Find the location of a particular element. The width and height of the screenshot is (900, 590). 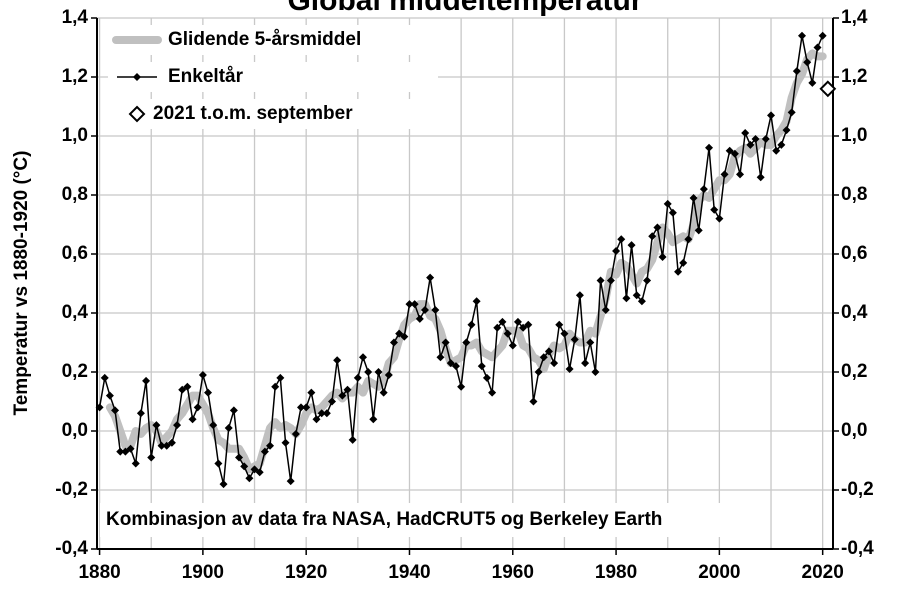

y-axis-label: Temperatur vs 1880-1920 (°C) is located at coordinates (21, 283).